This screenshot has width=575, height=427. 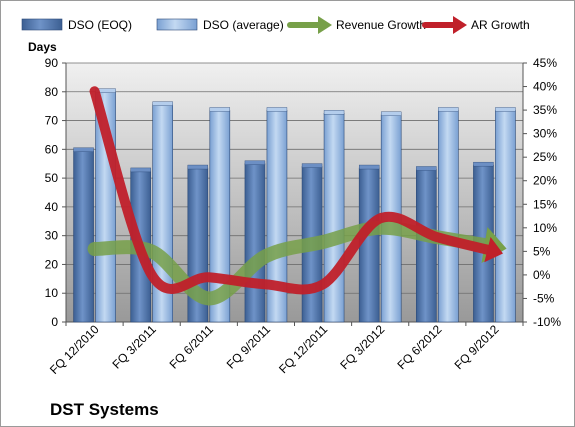 I want to click on legend-label: AR Growth, so click(x=500, y=25).